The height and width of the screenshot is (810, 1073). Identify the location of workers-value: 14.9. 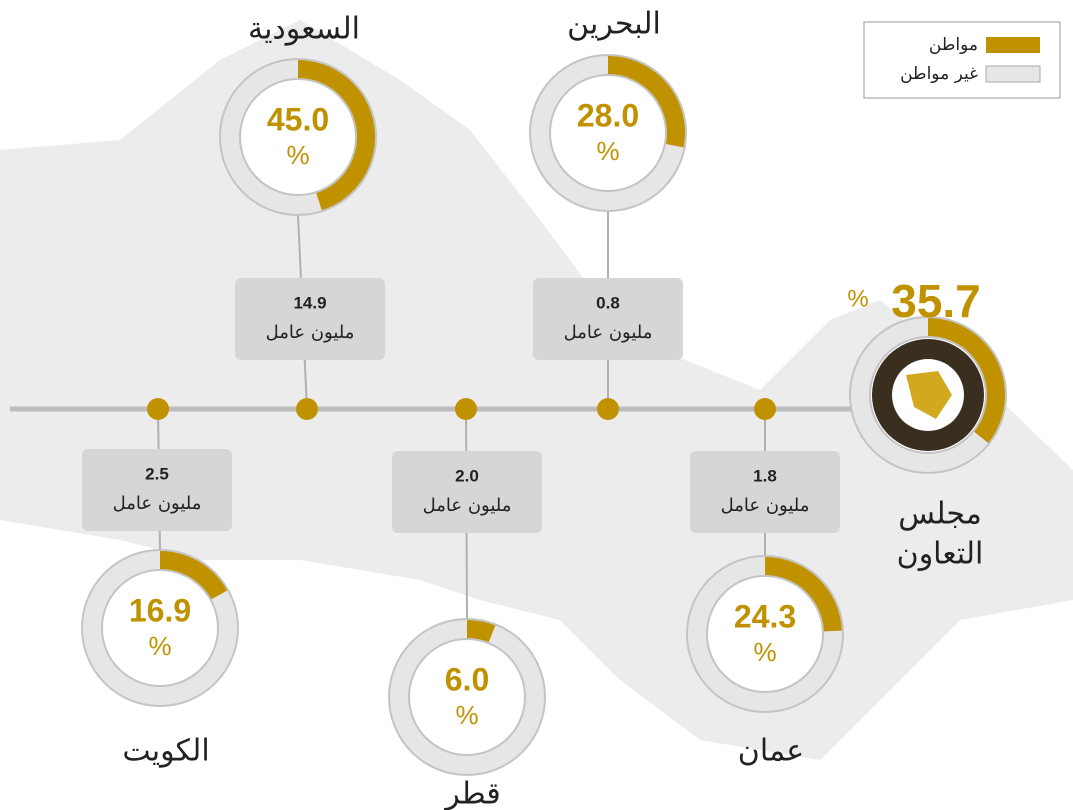
(309, 302).